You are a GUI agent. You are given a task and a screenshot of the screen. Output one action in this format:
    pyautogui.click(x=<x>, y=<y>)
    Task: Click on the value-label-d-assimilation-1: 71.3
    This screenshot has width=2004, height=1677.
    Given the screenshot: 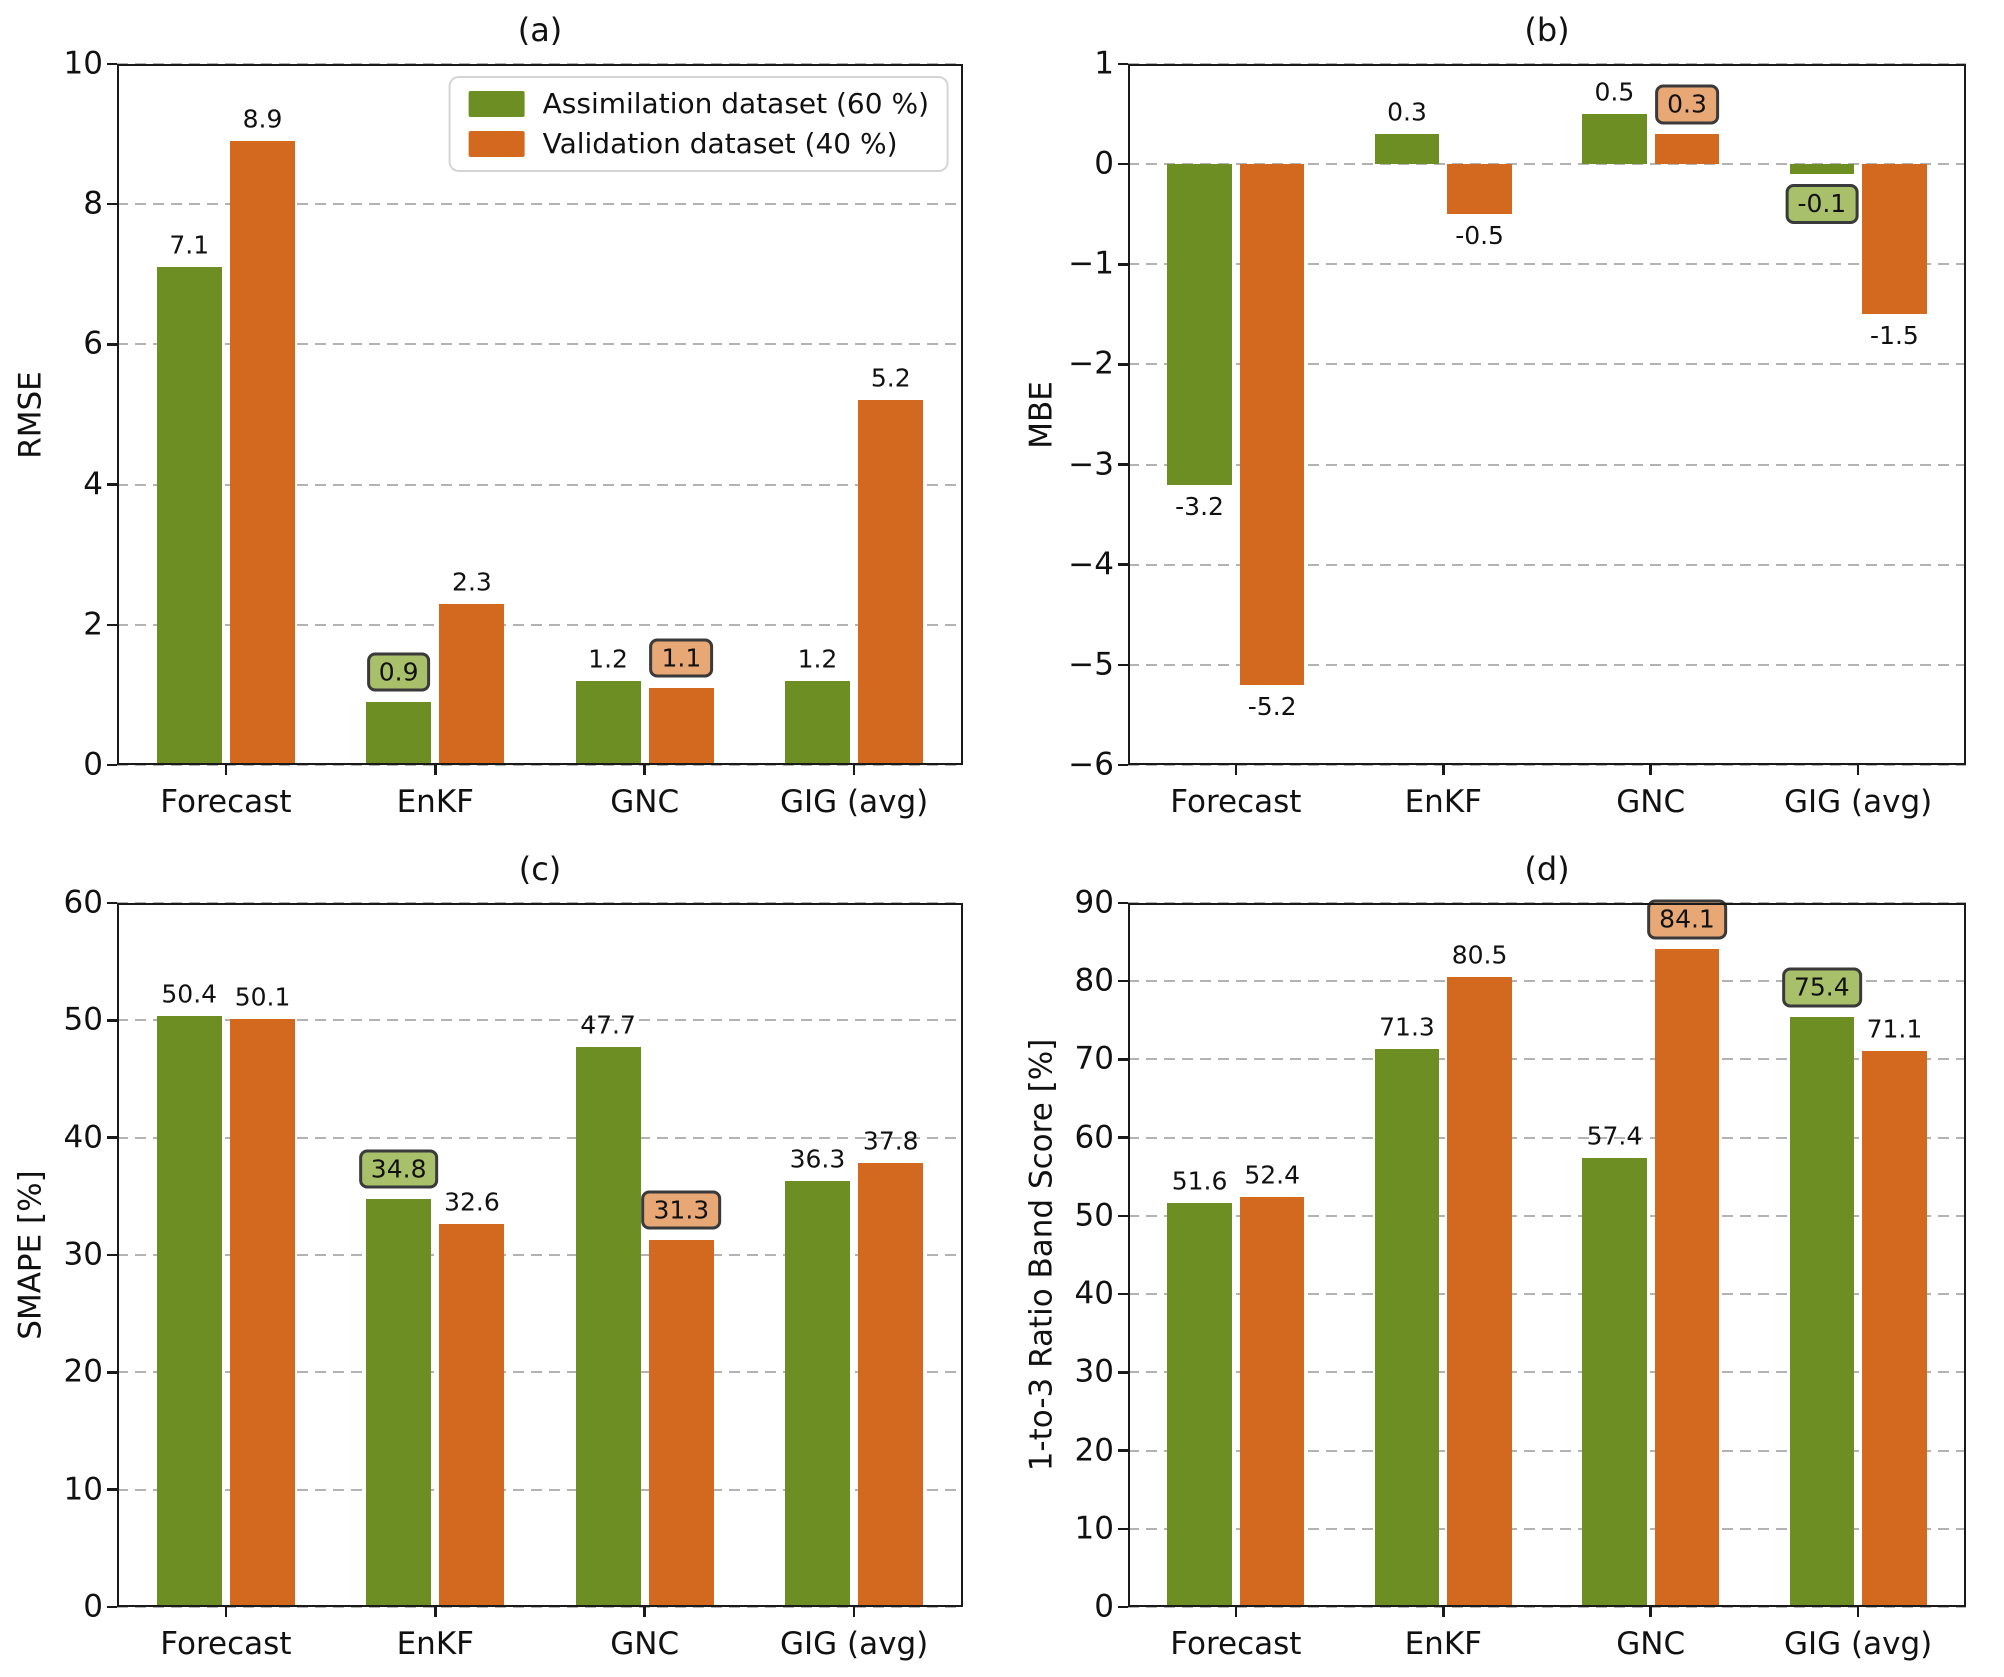 What is the action you would take?
    pyautogui.click(x=1407, y=1027)
    